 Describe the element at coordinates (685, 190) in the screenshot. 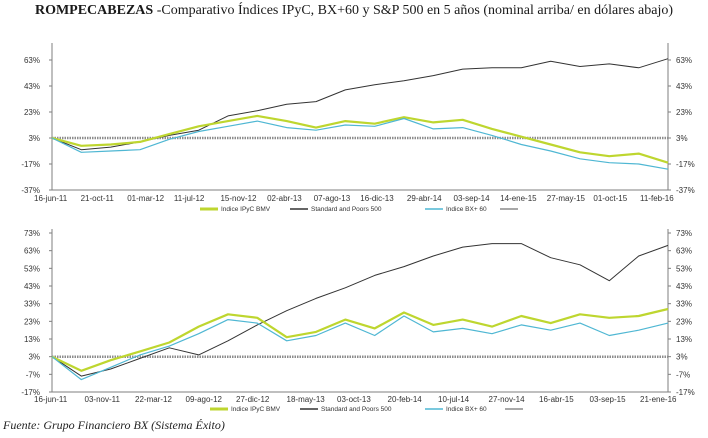

I see `y-tick-label-right: -37%` at that location.